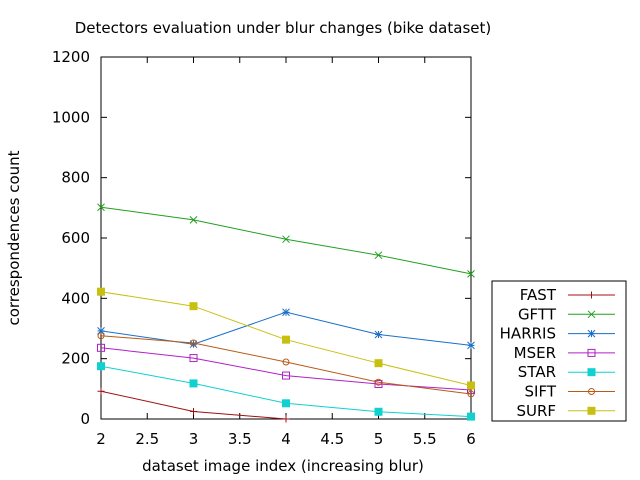  I want to click on legend-entry-star: STAR, so click(566, 372).